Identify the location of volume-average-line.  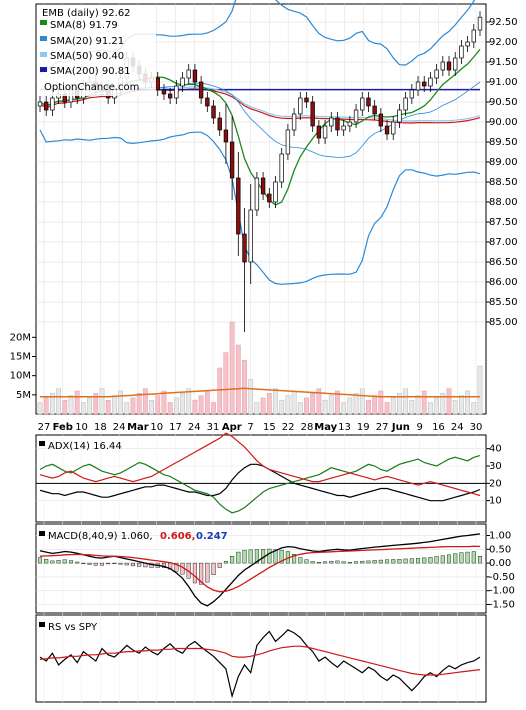
(260, 392).